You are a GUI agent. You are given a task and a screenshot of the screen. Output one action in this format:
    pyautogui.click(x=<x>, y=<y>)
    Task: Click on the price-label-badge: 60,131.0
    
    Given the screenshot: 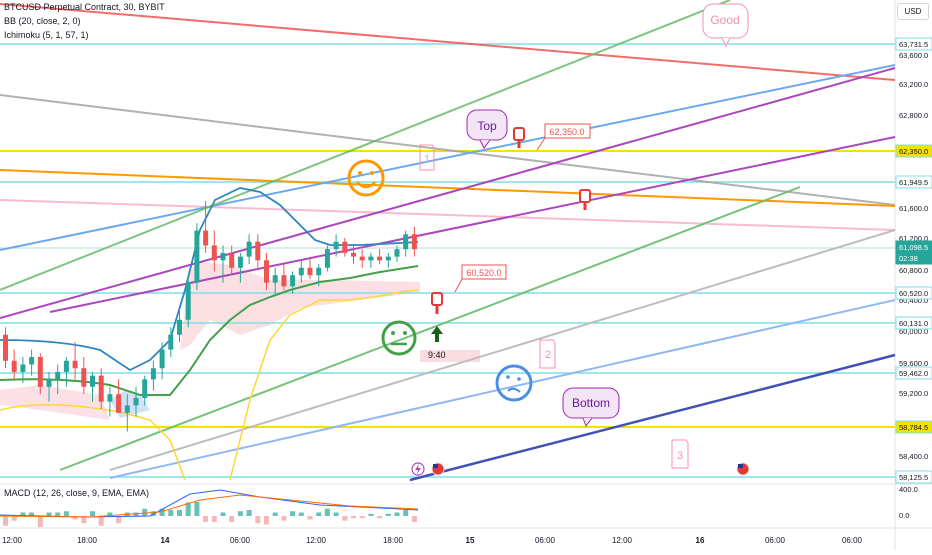 What is the action you would take?
    pyautogui.click(x=913, y=323)
    